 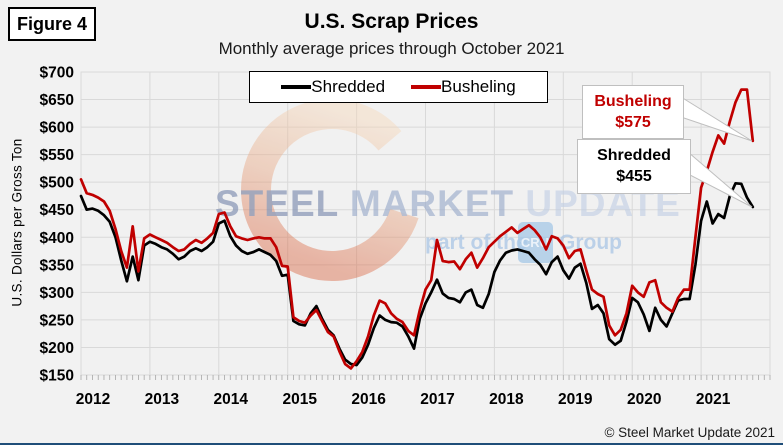 I want to click on callout-busheling: Busheling $575, so click(x=633, y=112).